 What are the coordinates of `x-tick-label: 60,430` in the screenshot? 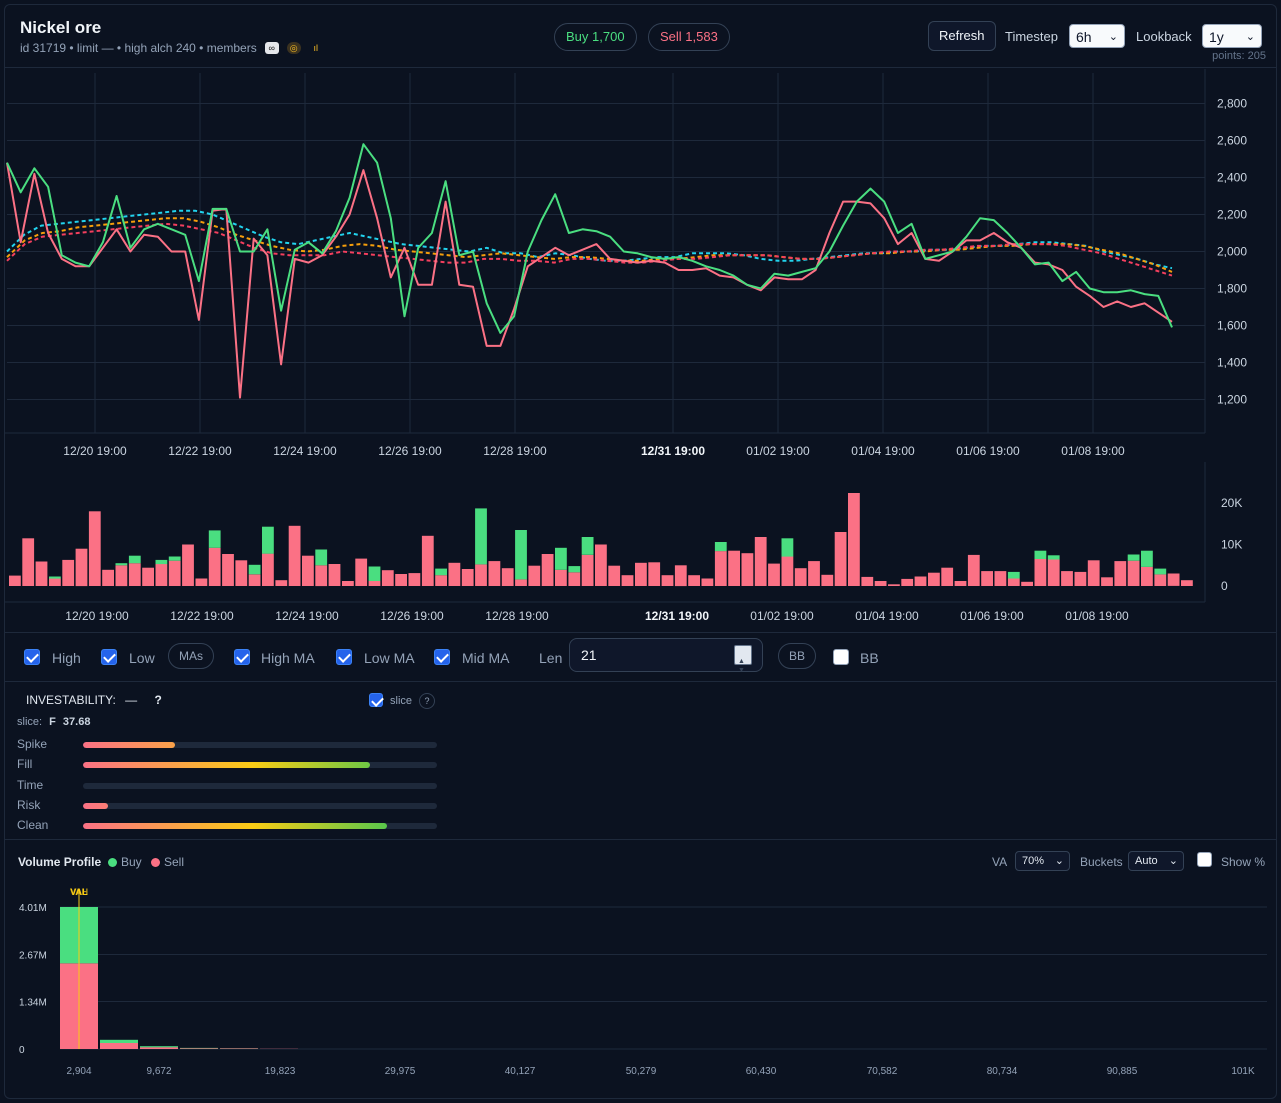 It's located at (761, 1071).